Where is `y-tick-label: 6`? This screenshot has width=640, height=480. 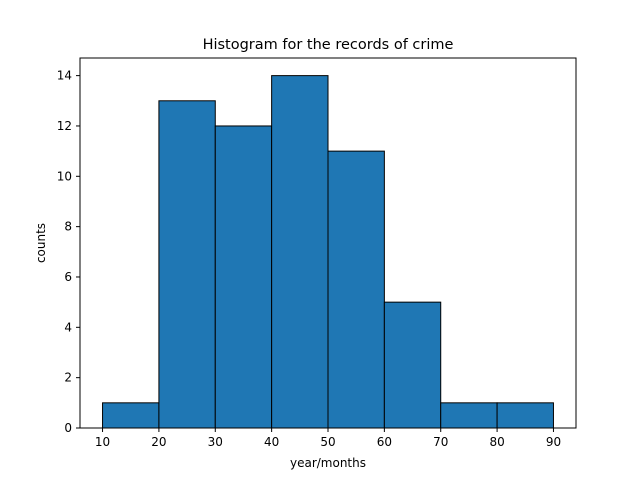 y-tick-label: 6 is located at coordinates (68, 277).